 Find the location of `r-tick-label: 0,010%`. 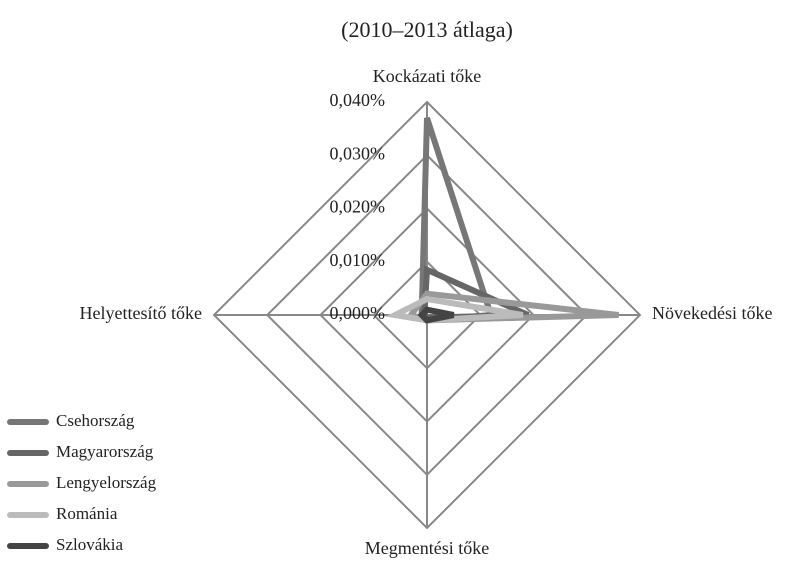

r-tick-label: 0,010% is located at coordinates (358, 260).